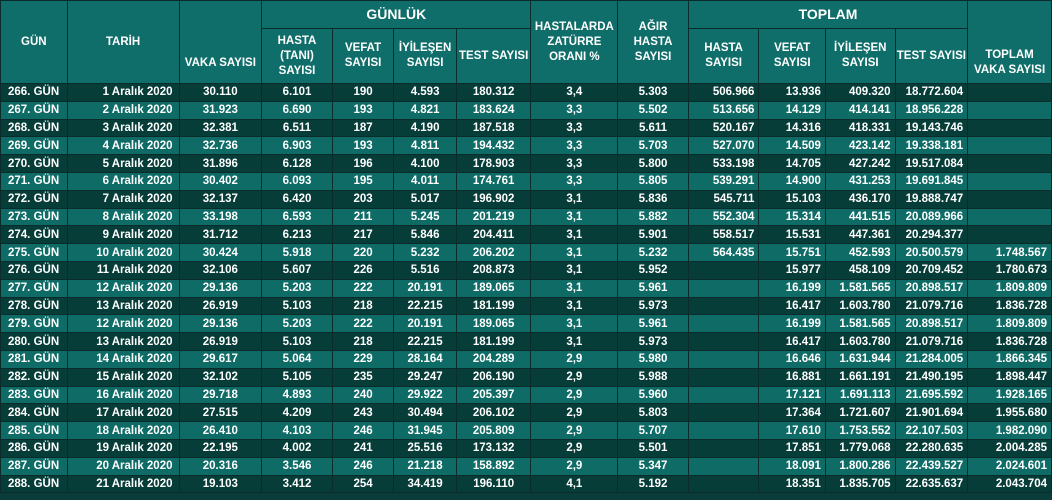 This screenshot has width=1052, height=500. I want to click on cell-test: 206.102, so click(493, 413).